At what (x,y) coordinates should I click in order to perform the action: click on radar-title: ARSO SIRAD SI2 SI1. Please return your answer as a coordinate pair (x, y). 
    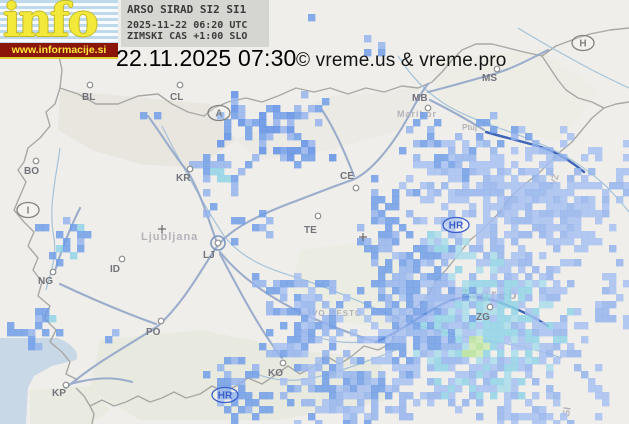
    Looking at the image, I should click on (187, 9).